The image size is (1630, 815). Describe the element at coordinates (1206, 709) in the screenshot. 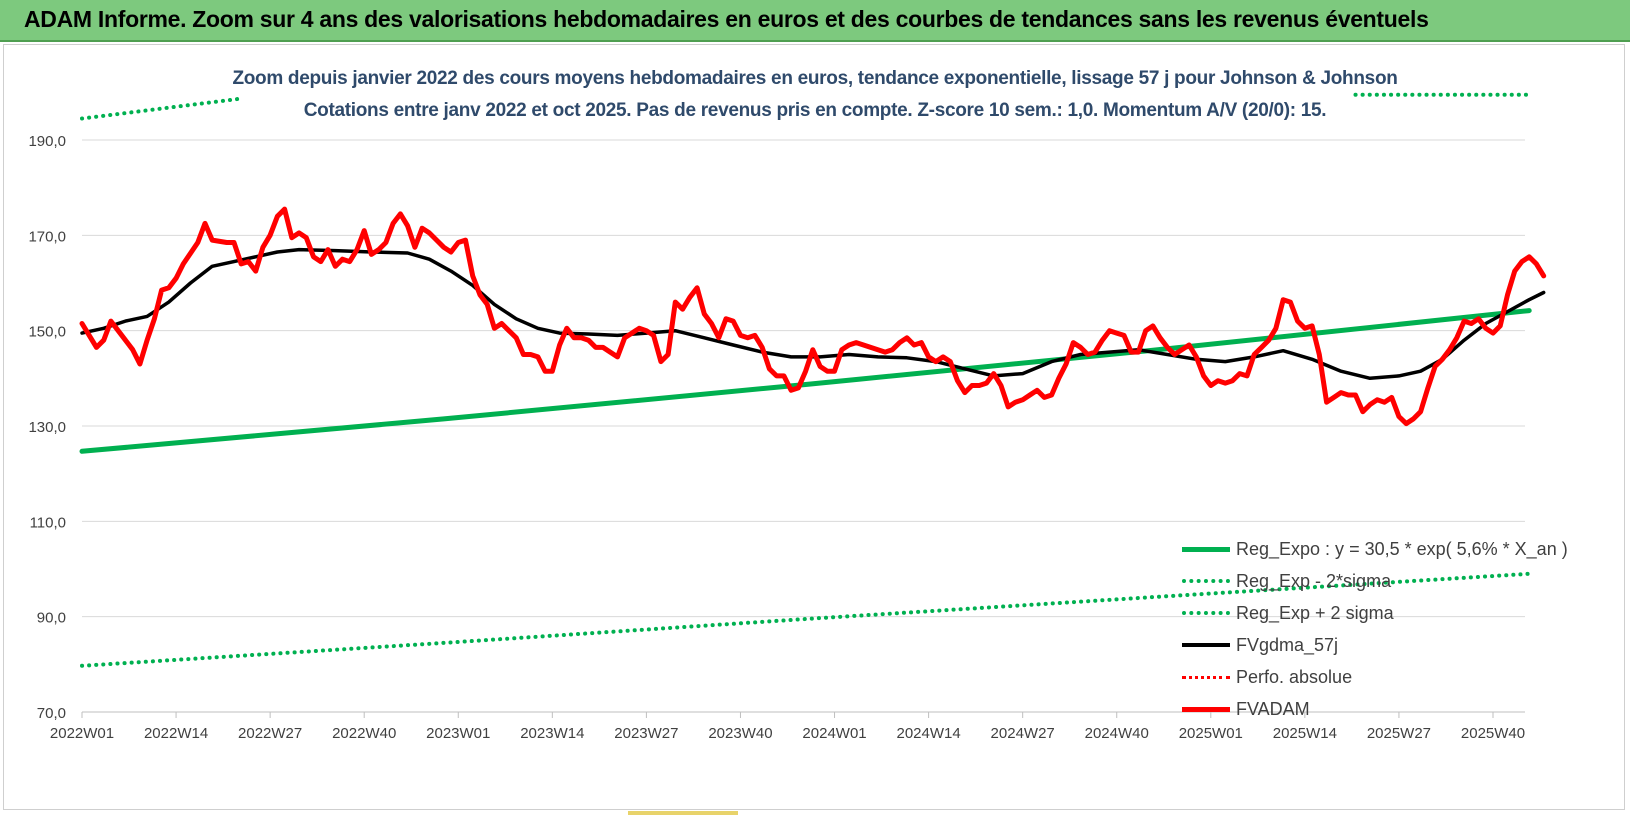

I see `legend-swatch-fvadam` at that location.